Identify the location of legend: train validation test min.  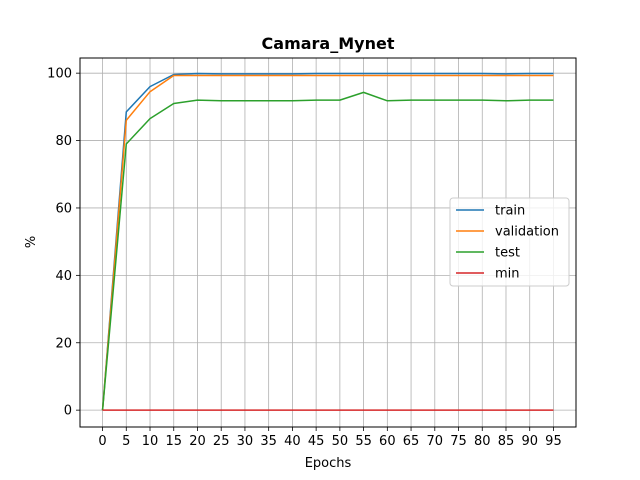
(509, 242).